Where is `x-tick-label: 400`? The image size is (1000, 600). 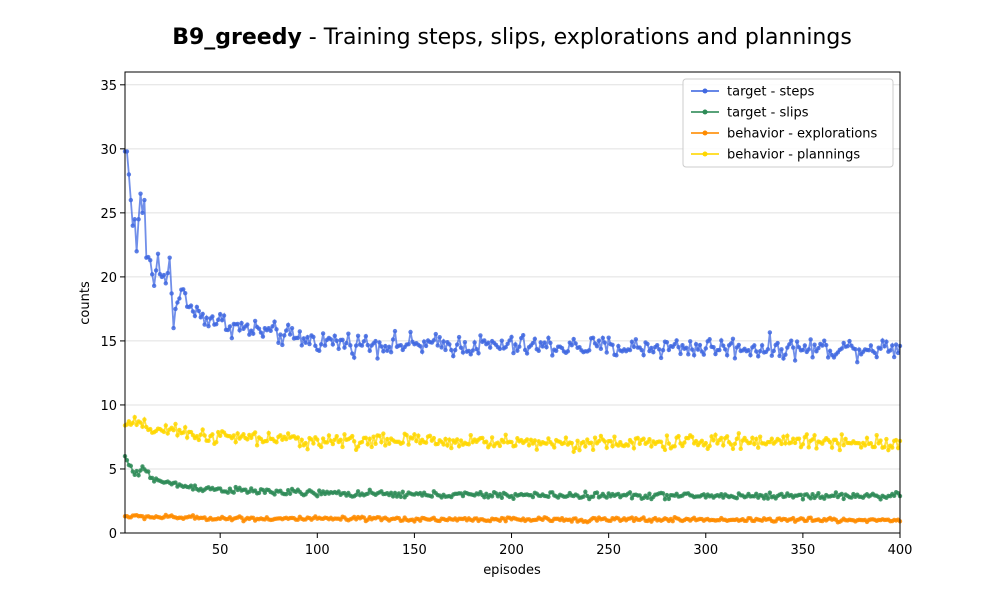 x-tick-label: 400 is located at coordinates (900, 550).